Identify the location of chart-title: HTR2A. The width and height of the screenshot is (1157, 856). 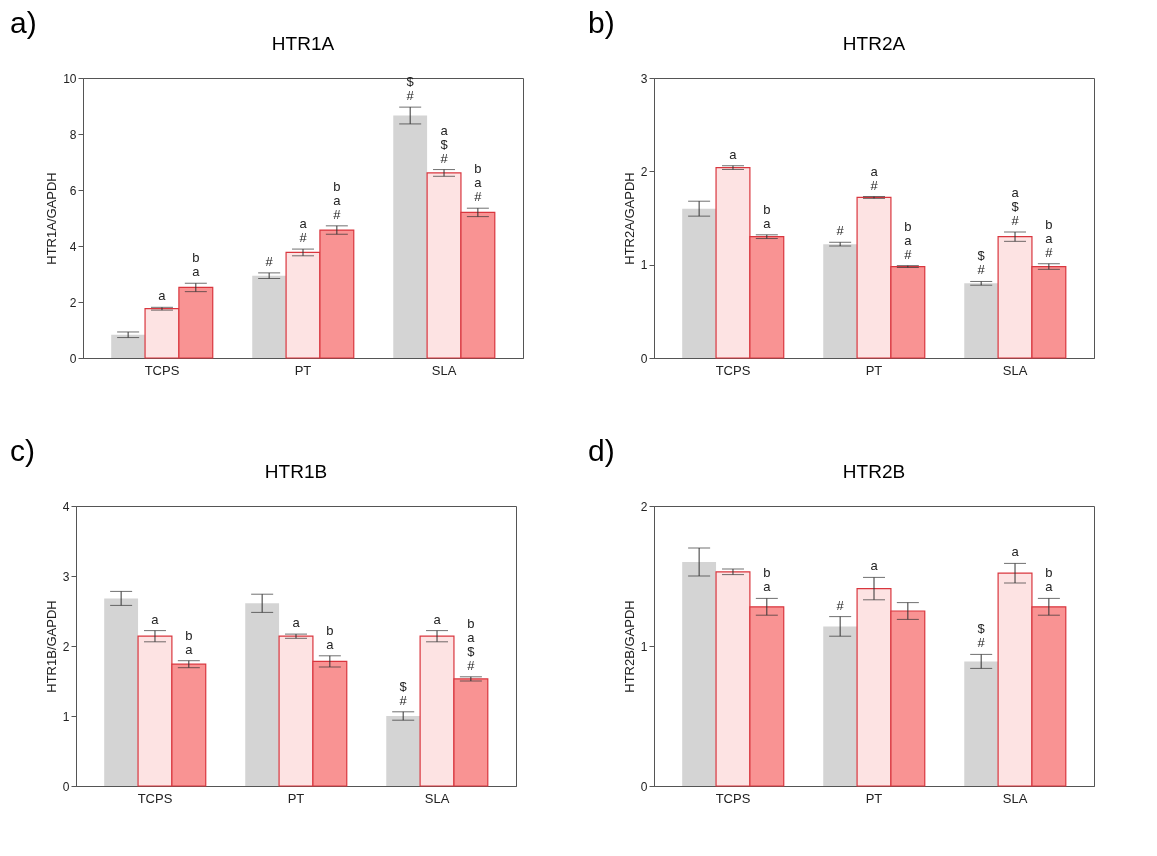
(874, 43).